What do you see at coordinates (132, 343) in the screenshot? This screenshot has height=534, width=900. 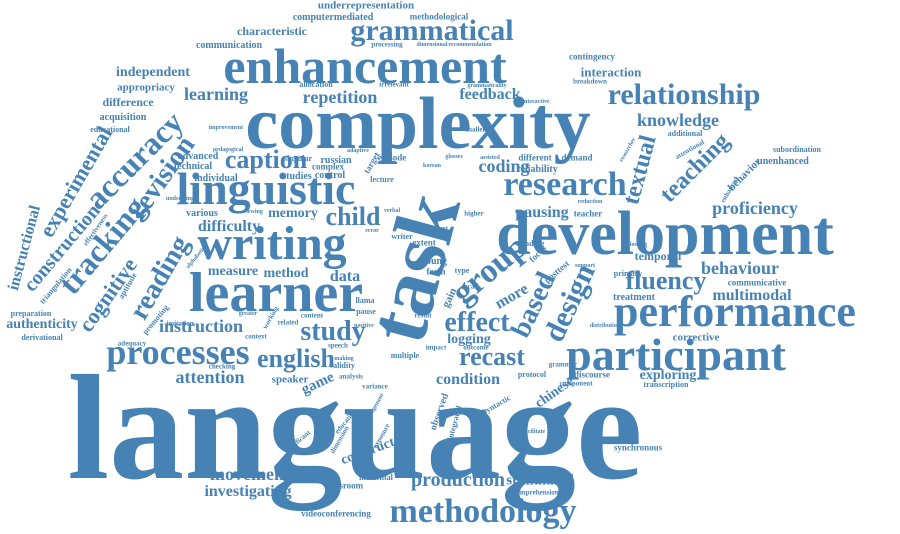 I see `word-adequacy: adequacy` at bounding box center [132, 343].